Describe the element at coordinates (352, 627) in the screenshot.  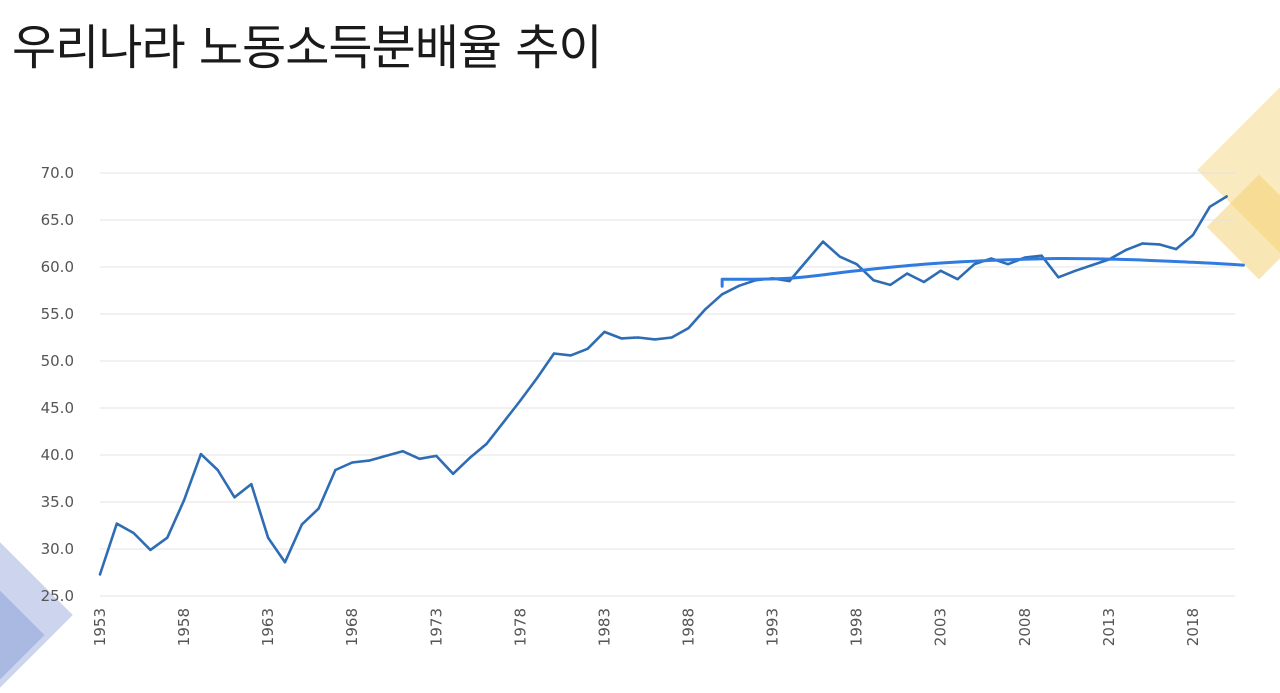
I see `x-tick-label: 1968` at that location.